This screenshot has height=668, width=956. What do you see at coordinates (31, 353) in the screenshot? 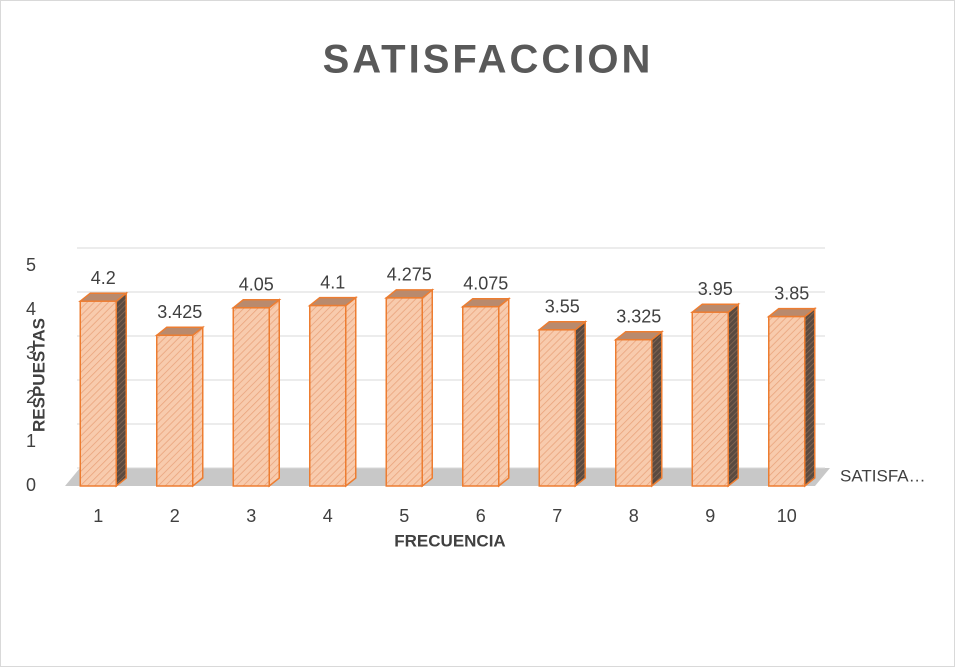
I see `y-tick-label: 3` at bounding box center [31, 353].